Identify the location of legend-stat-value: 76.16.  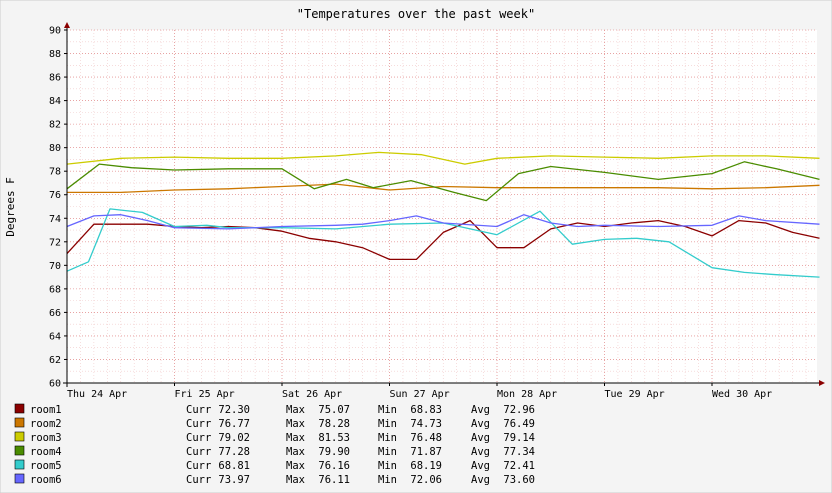
(334, 466).